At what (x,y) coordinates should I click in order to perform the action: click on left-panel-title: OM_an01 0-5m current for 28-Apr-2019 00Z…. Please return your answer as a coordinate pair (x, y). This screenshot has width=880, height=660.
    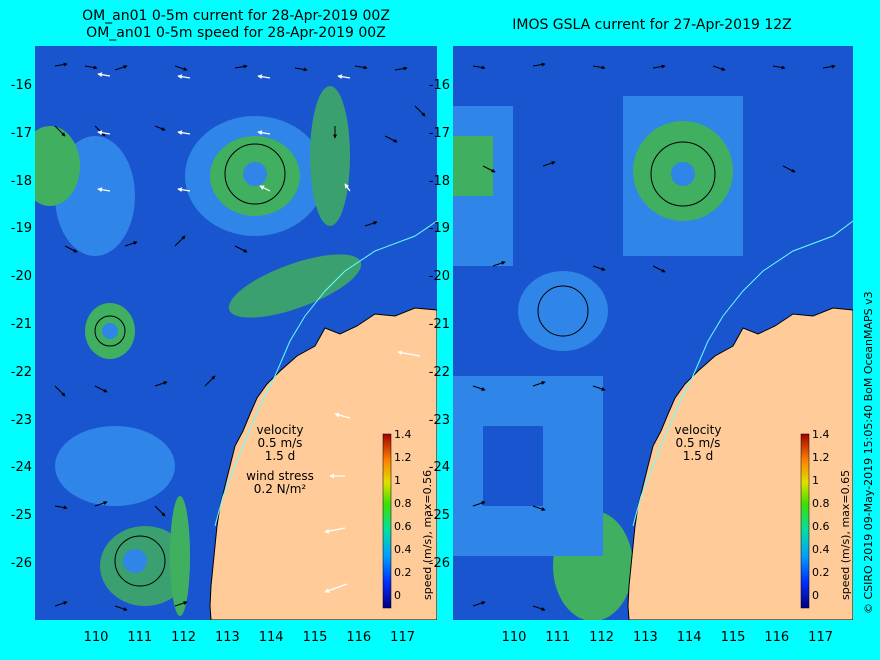
    Looking at the image, I should click on (236, 25).